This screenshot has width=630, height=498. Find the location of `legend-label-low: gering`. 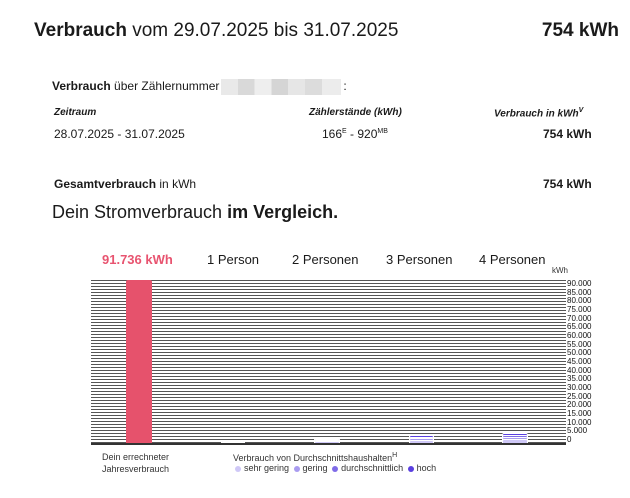

legend-label-low: gering is located at coordinates (315, 468).